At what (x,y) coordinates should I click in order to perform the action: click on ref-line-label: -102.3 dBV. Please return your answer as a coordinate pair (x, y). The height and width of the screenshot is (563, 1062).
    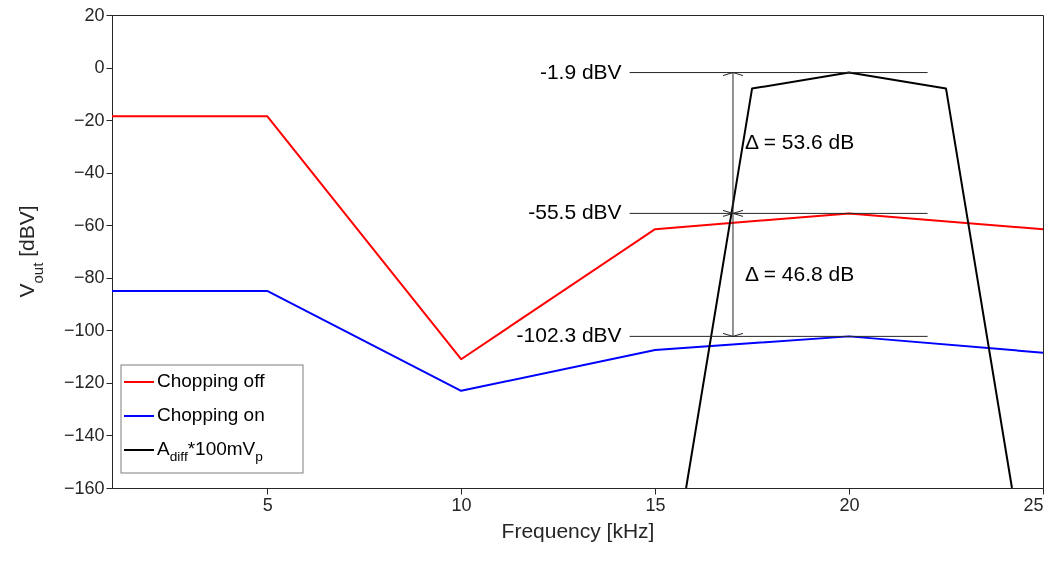
    Looking at the image, I should click on (569, 334).